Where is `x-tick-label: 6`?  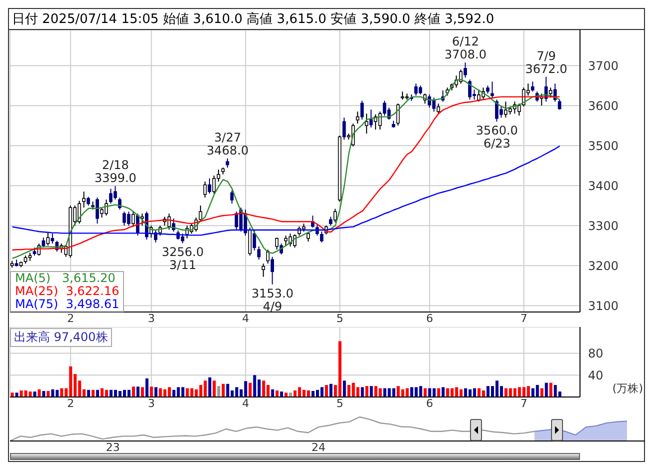
x-tick-label: 6 is located at coordinates (430, 318).